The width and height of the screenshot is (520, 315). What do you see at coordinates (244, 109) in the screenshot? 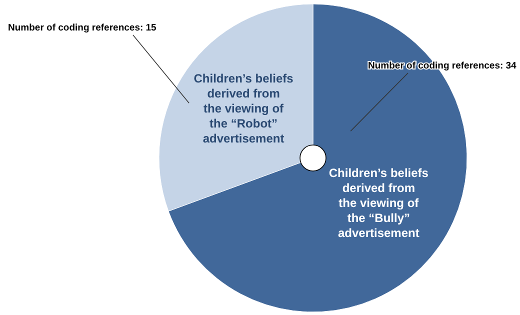
I see `slice-label: Children’s beliefs derived from the viewing of the “Robot” advertisement` at bounding box center [244, 109].